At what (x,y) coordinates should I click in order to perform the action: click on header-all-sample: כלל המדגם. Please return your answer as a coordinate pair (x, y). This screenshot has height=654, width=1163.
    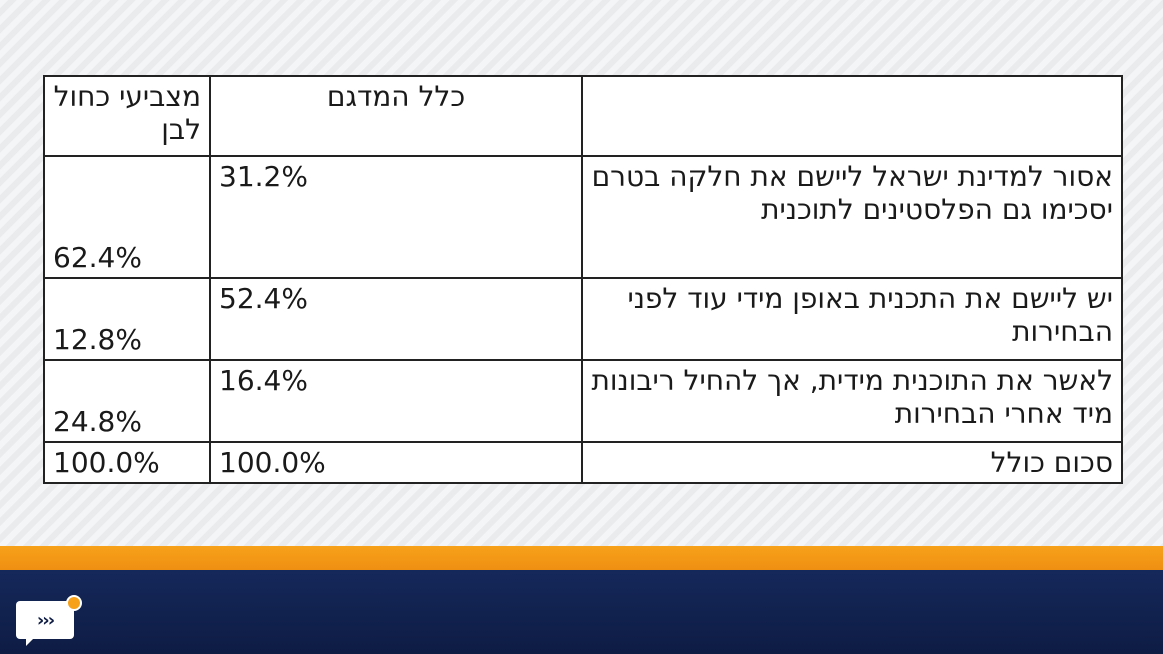
    Looking at the image, I should click on (396, 116).